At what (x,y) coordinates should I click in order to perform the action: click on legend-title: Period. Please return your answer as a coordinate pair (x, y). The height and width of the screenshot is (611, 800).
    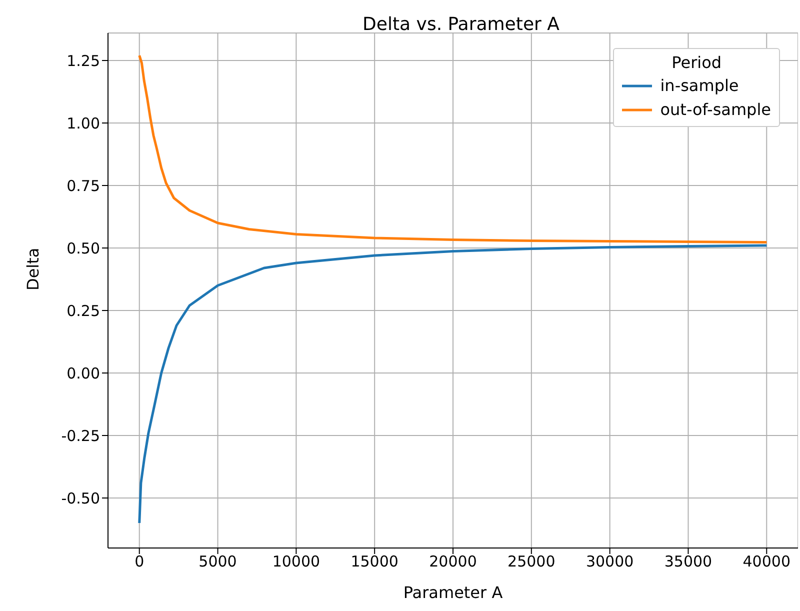
    Looking at the image, I should click on (696, 62).